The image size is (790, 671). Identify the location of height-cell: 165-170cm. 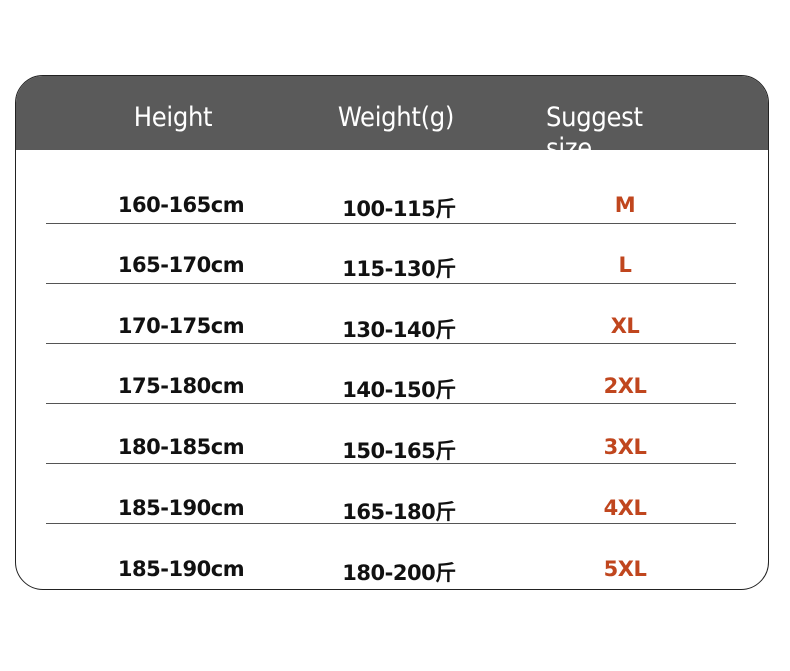
(181, 265).